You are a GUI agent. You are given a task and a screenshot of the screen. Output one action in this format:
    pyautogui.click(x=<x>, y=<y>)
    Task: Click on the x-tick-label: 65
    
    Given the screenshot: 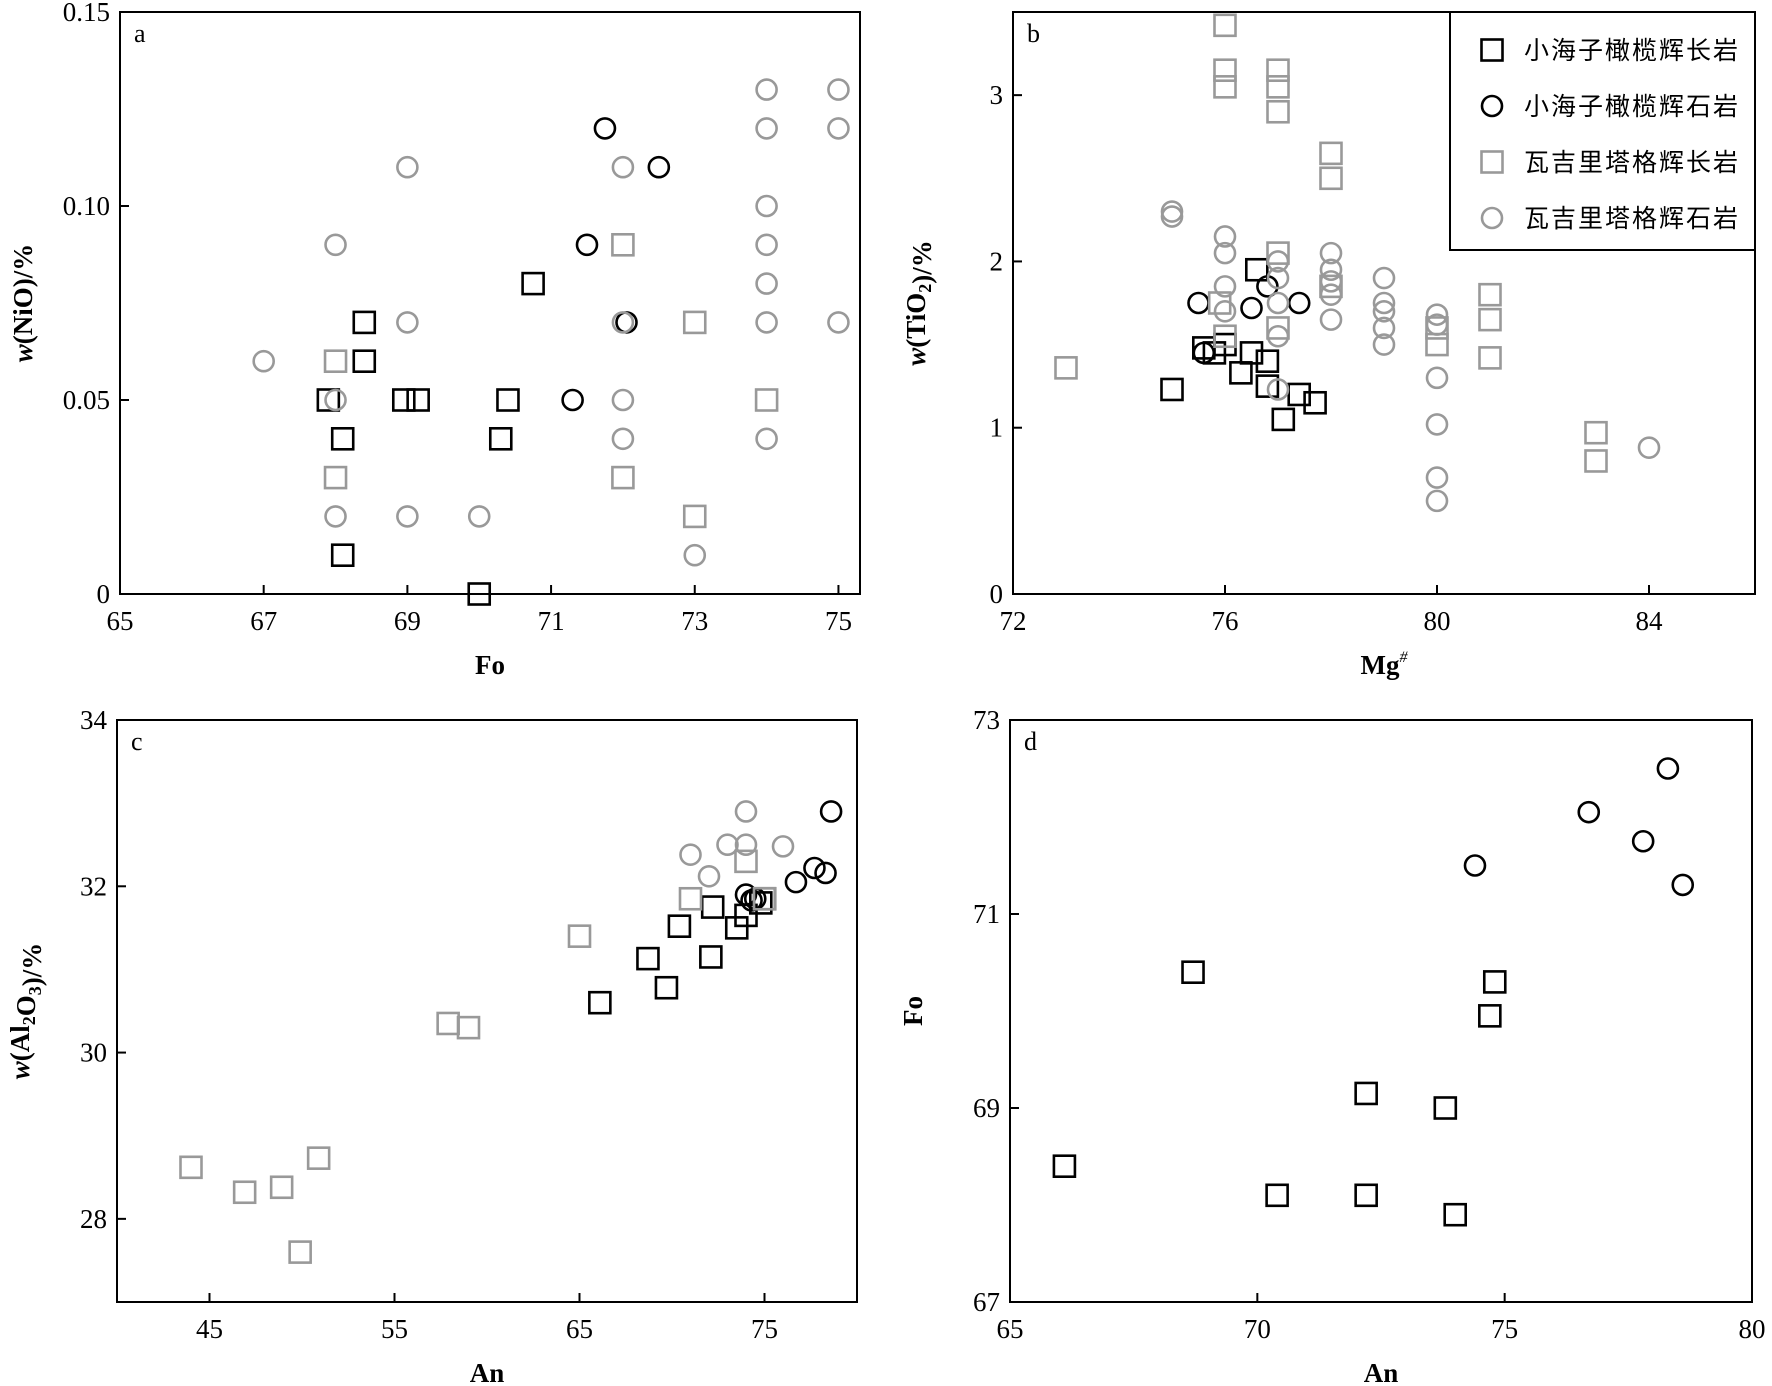 What is the action you would take?
    pyautogui.click(x=579, y=1329)
    